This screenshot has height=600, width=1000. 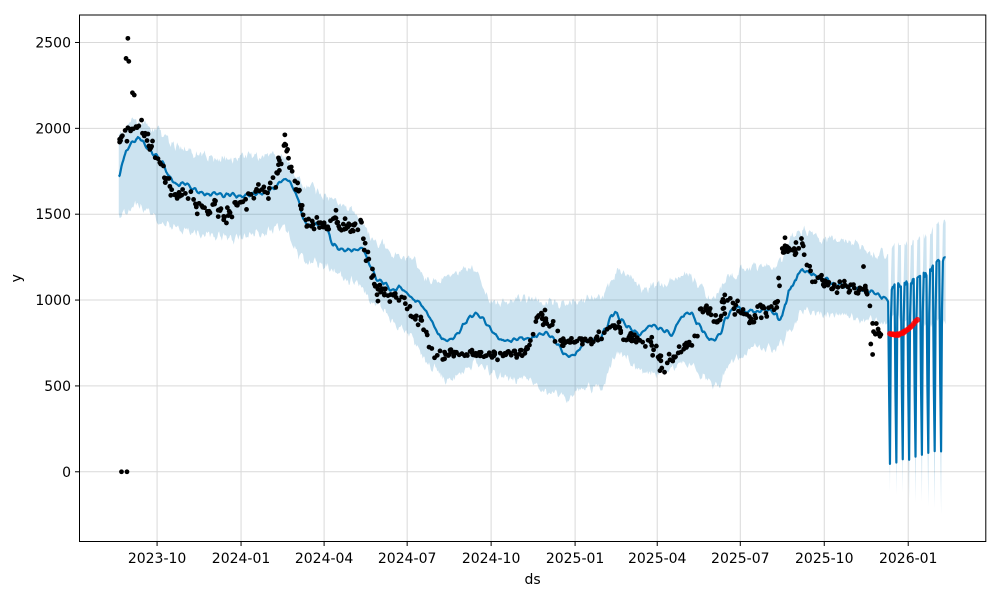 I want to click on svg-text: 2500, so click(x=53, y=43).